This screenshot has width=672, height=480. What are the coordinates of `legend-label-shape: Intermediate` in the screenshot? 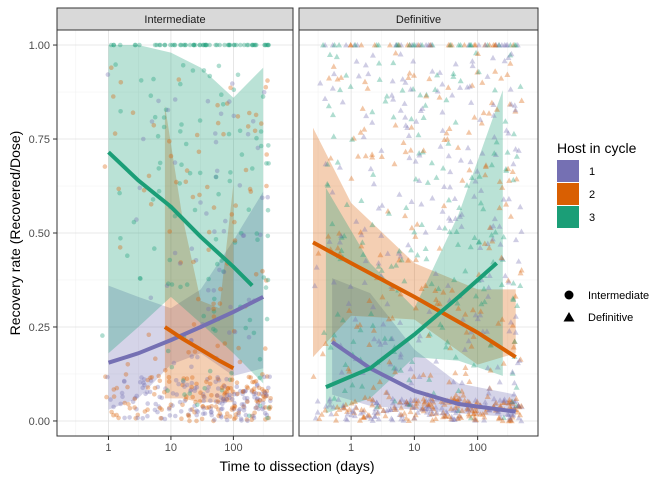 It's located at (618, 296).